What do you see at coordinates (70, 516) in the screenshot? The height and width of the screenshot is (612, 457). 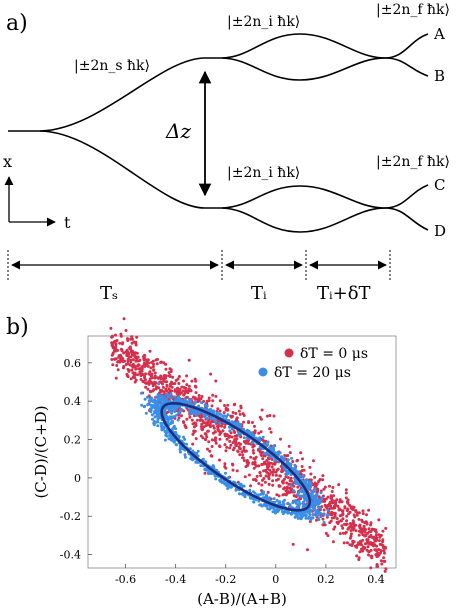 I see `y-tick-label: -0.2` at bounding box center [70, 516].